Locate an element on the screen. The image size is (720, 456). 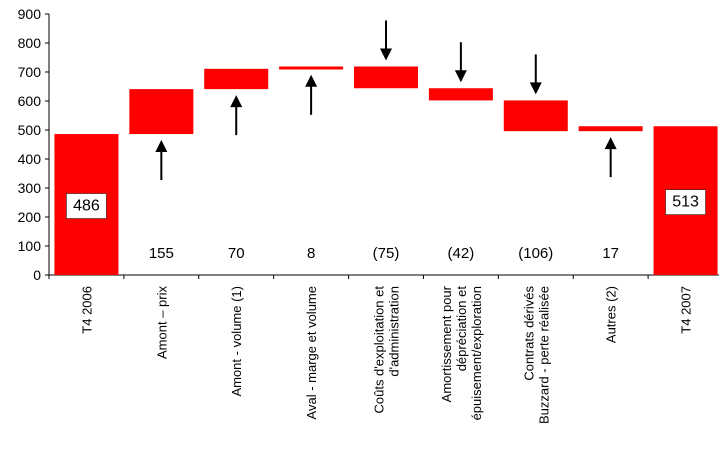
x-category-label: dépréciation et is located at coordinates (461, 329).